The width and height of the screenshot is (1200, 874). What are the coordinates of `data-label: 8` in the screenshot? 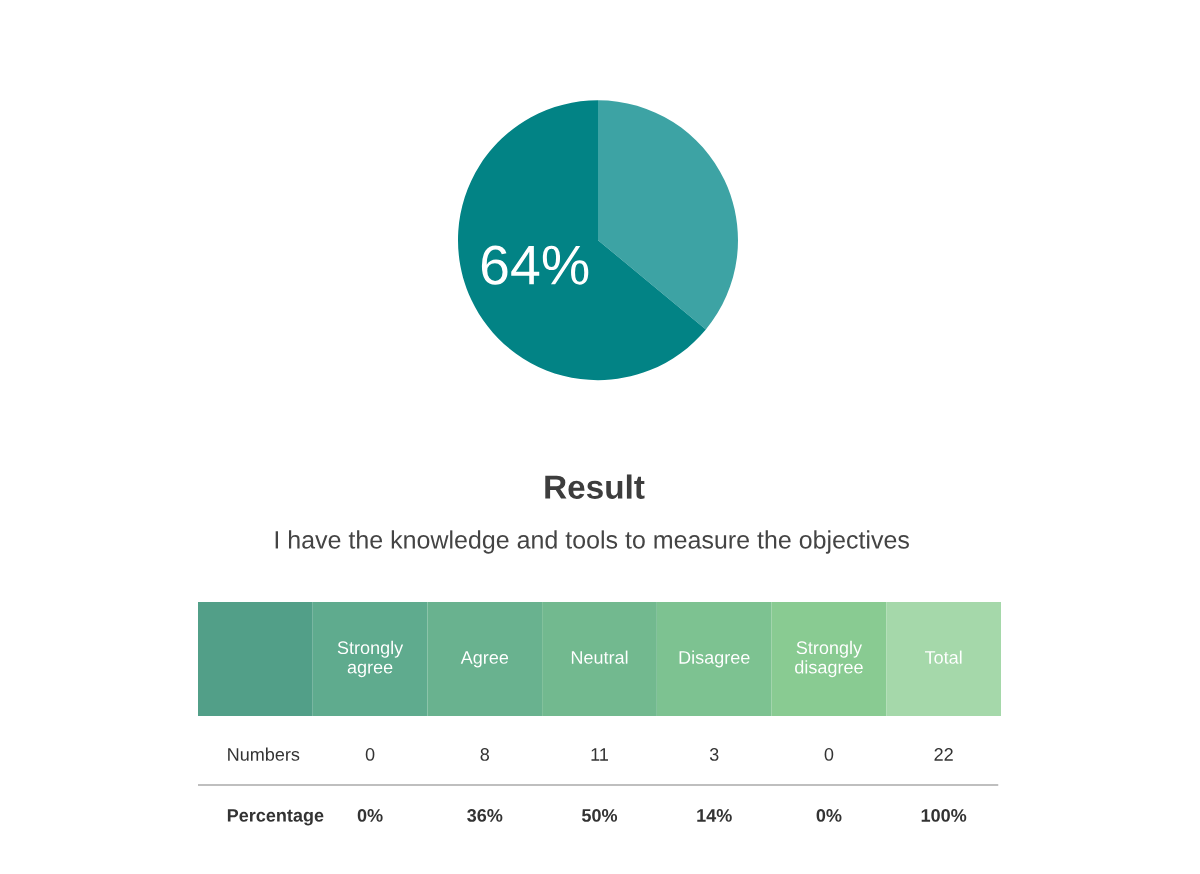 It's located at (485, 754).